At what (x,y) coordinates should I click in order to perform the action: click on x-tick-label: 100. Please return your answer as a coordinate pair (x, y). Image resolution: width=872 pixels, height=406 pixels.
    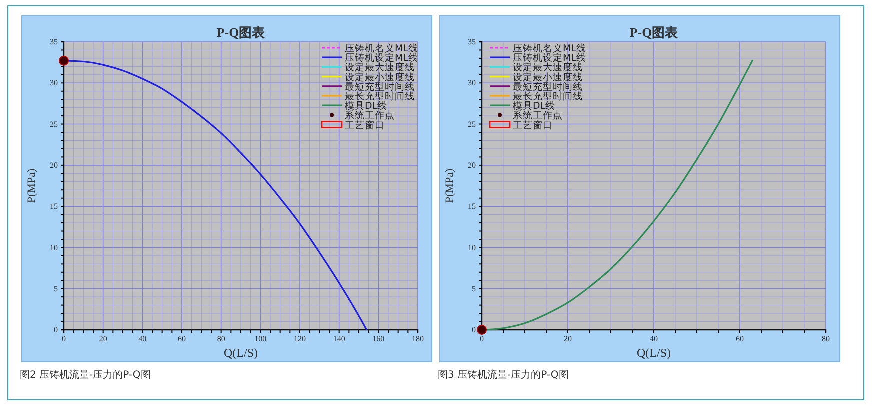
    Looking at the image, I should click on (260, 339).